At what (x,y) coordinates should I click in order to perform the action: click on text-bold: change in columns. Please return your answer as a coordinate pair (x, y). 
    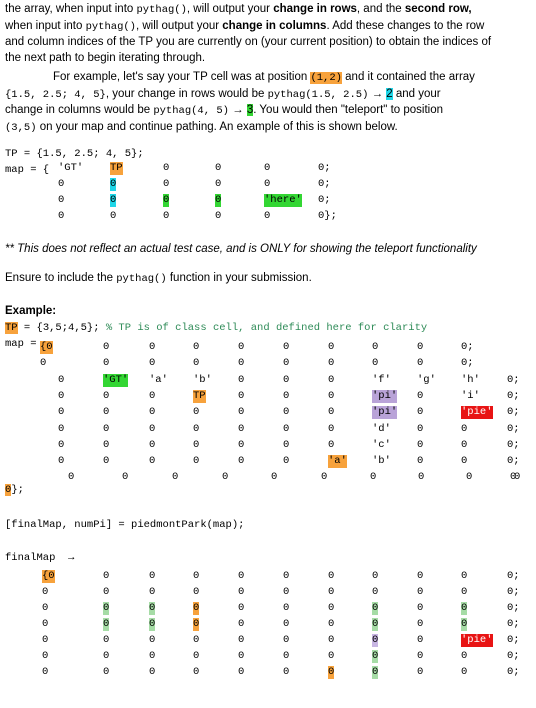
    Looking at the image, I should click on (274, 25).